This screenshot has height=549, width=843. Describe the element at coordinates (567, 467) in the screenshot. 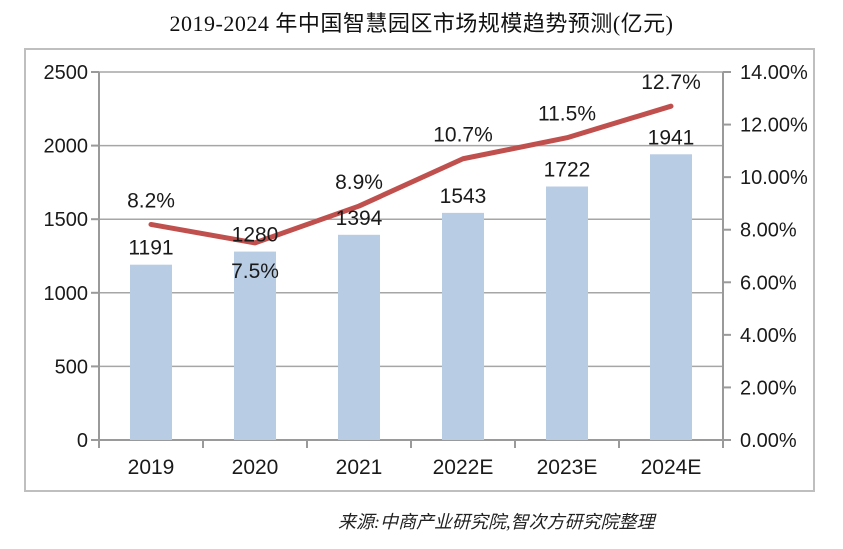

I see `x-axis-label: 2023E` at that location.